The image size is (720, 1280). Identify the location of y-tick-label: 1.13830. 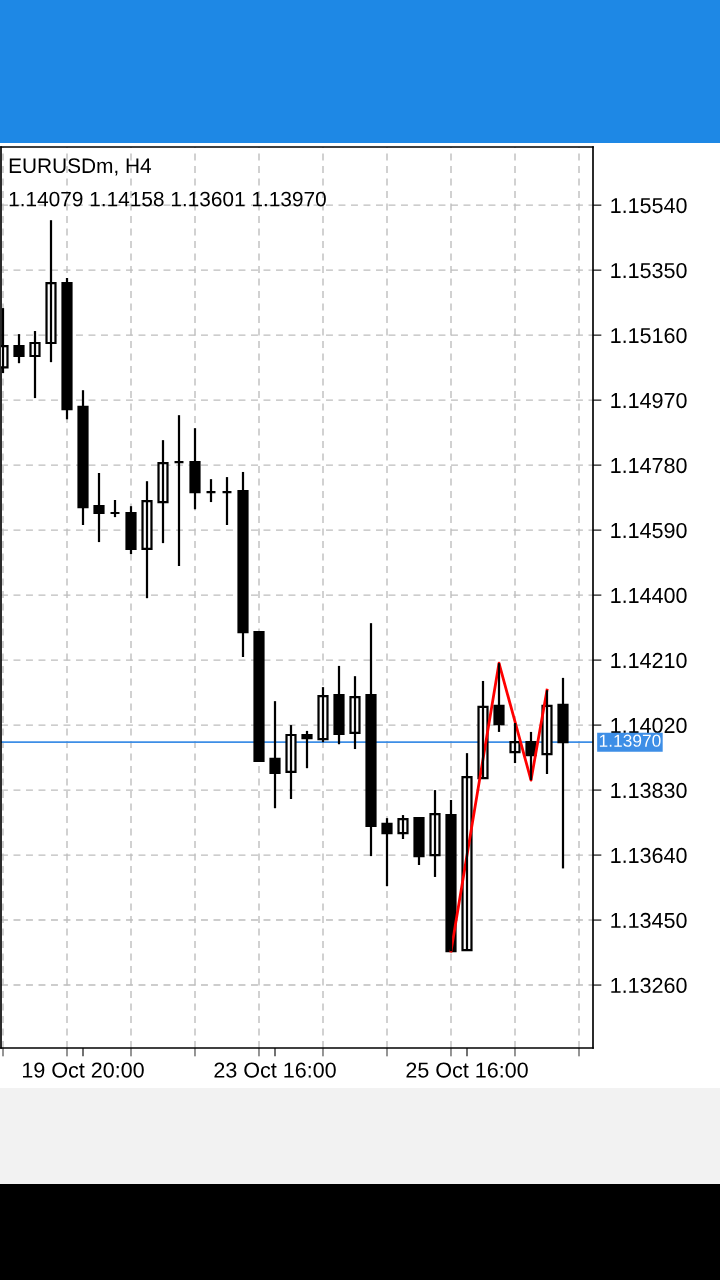
(649, 790).